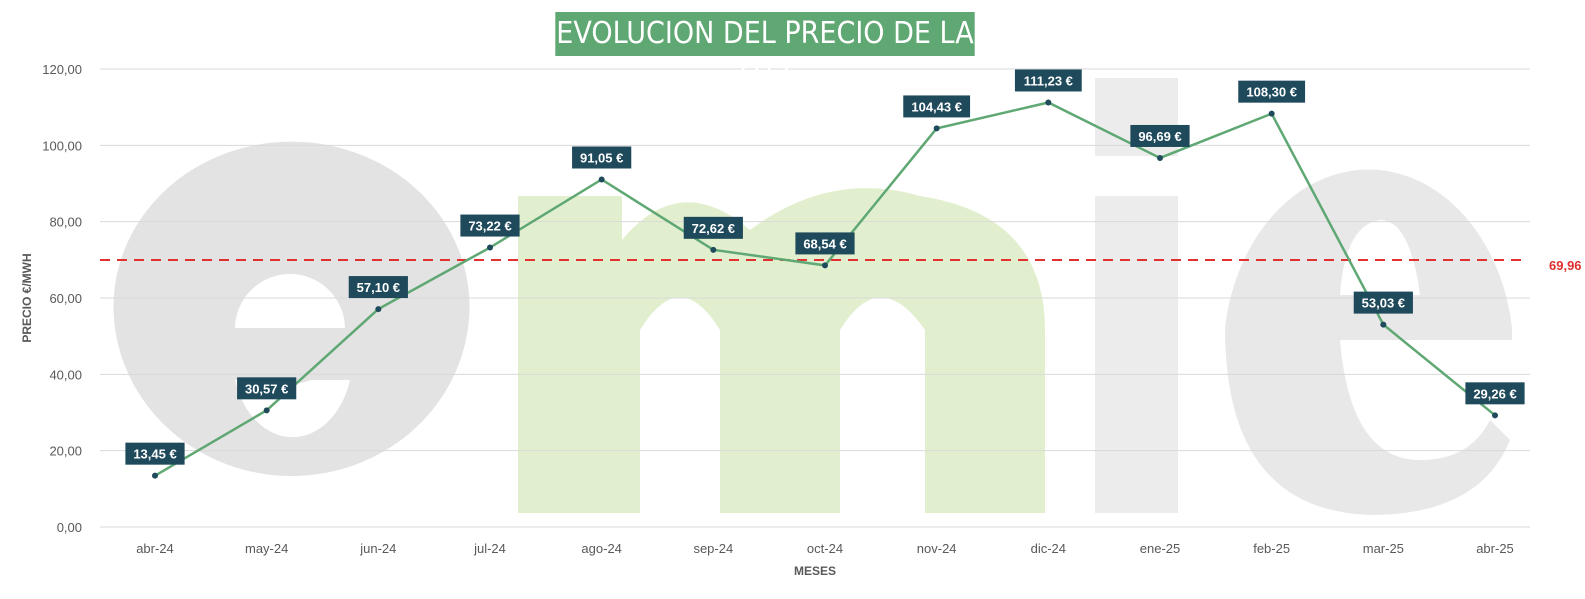  Describe the element at coordinates (765, 53) in the screenshot. I see `chart-title: EVOLUCION DEL PRECIO DE LA LUZ` at that location.